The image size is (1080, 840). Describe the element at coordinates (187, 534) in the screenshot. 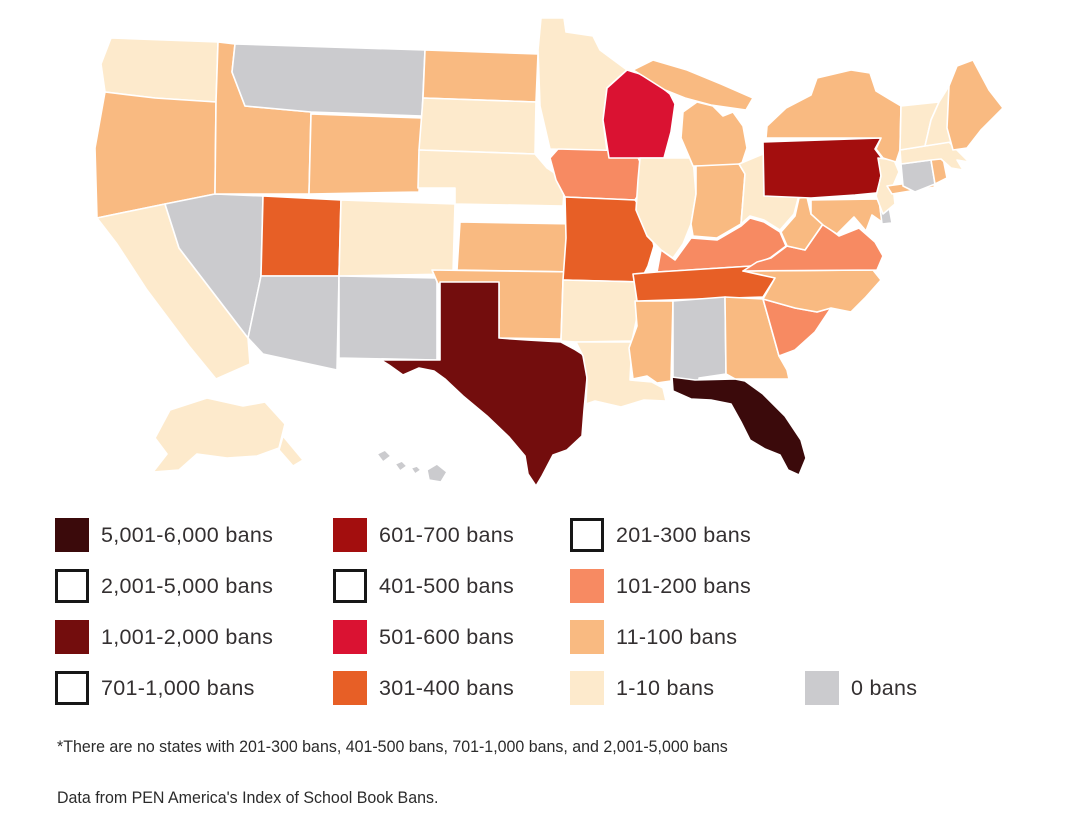

I see `legend-label: 5,001-6,000 bans` at that location.